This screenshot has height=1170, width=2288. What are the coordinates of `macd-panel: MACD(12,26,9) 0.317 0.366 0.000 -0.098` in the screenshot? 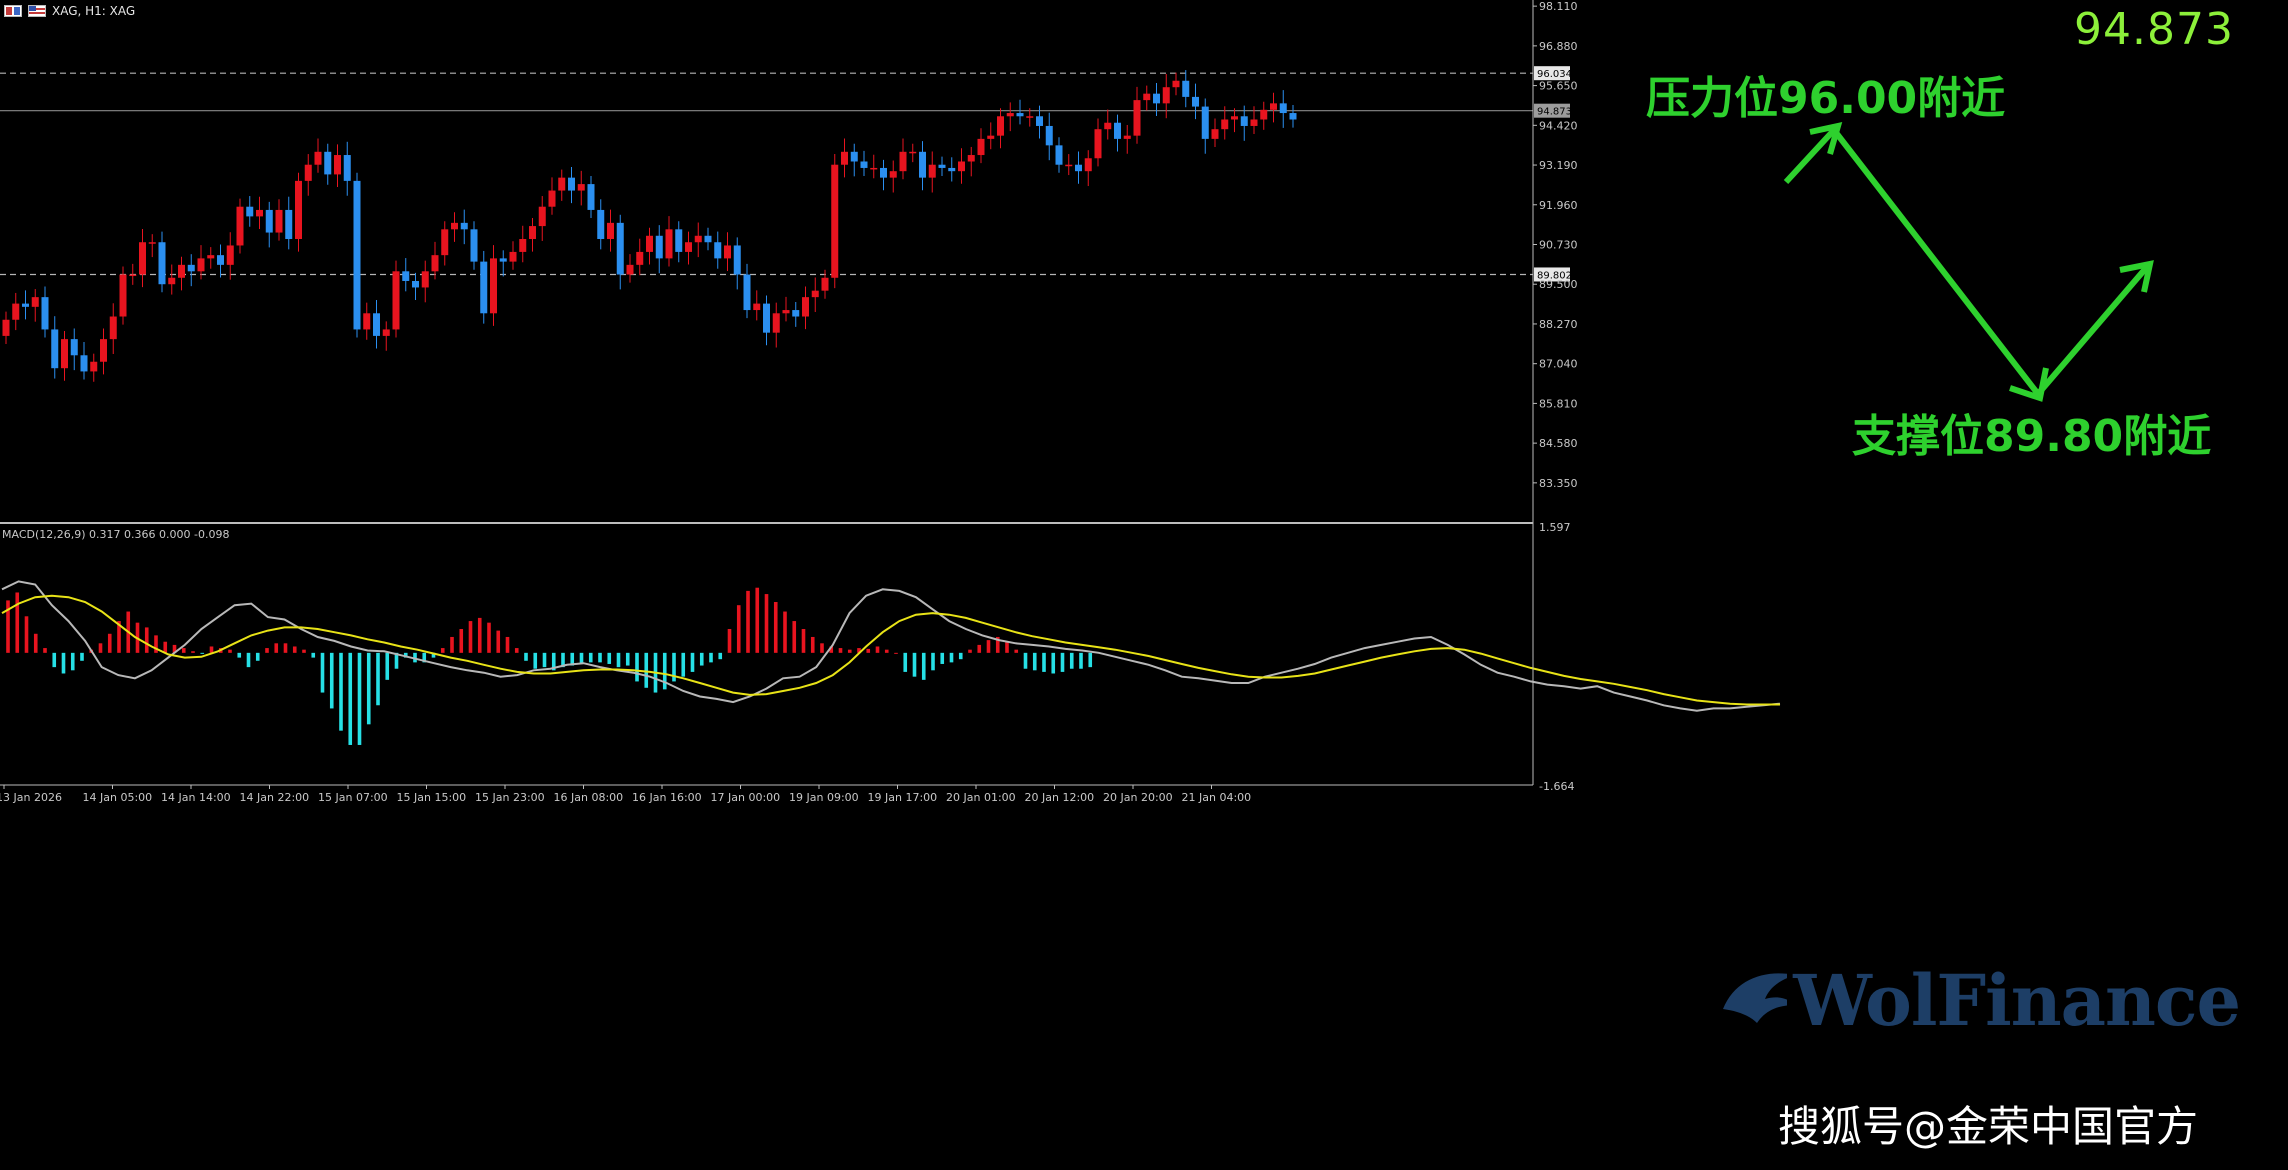 It's located at (891, 636).